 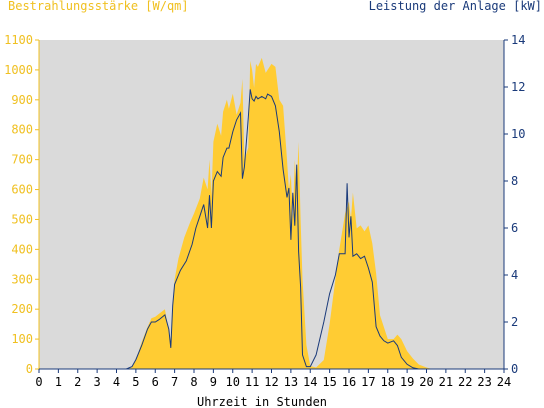 I want to click on left-tick-label: 400, so click(x=22, y=249).